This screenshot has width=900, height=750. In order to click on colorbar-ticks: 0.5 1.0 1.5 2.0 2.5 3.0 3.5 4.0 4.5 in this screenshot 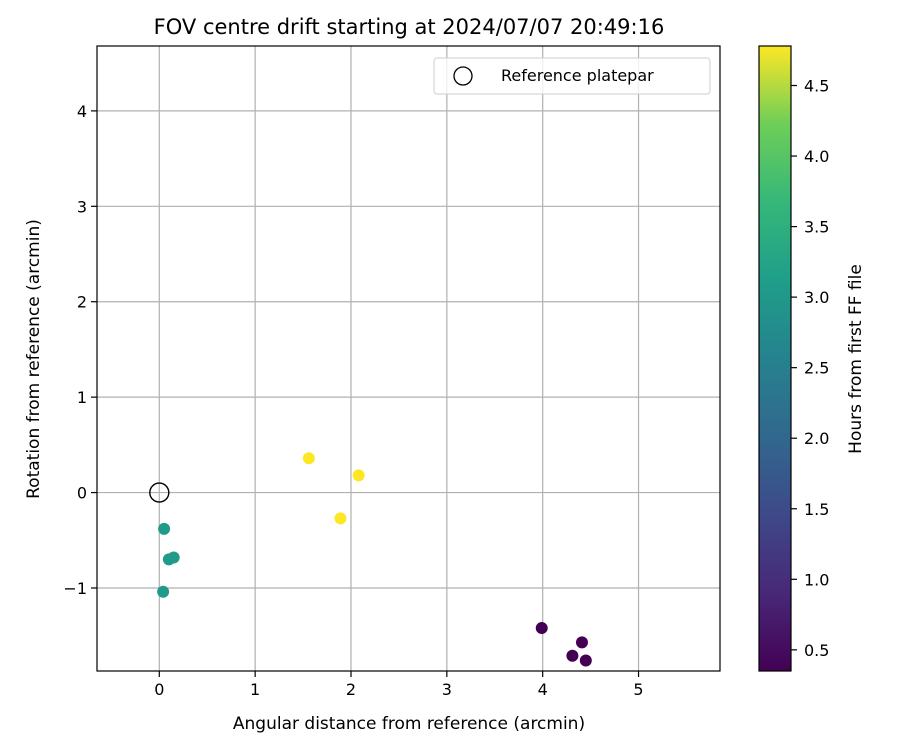, I will do `click(810, 368)`.